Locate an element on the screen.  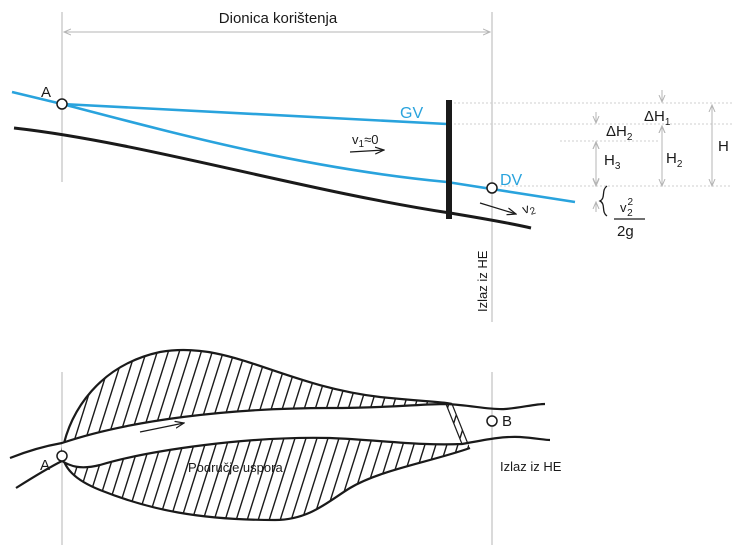
plan-point-a-label: A is located at coordinates (45, 465).